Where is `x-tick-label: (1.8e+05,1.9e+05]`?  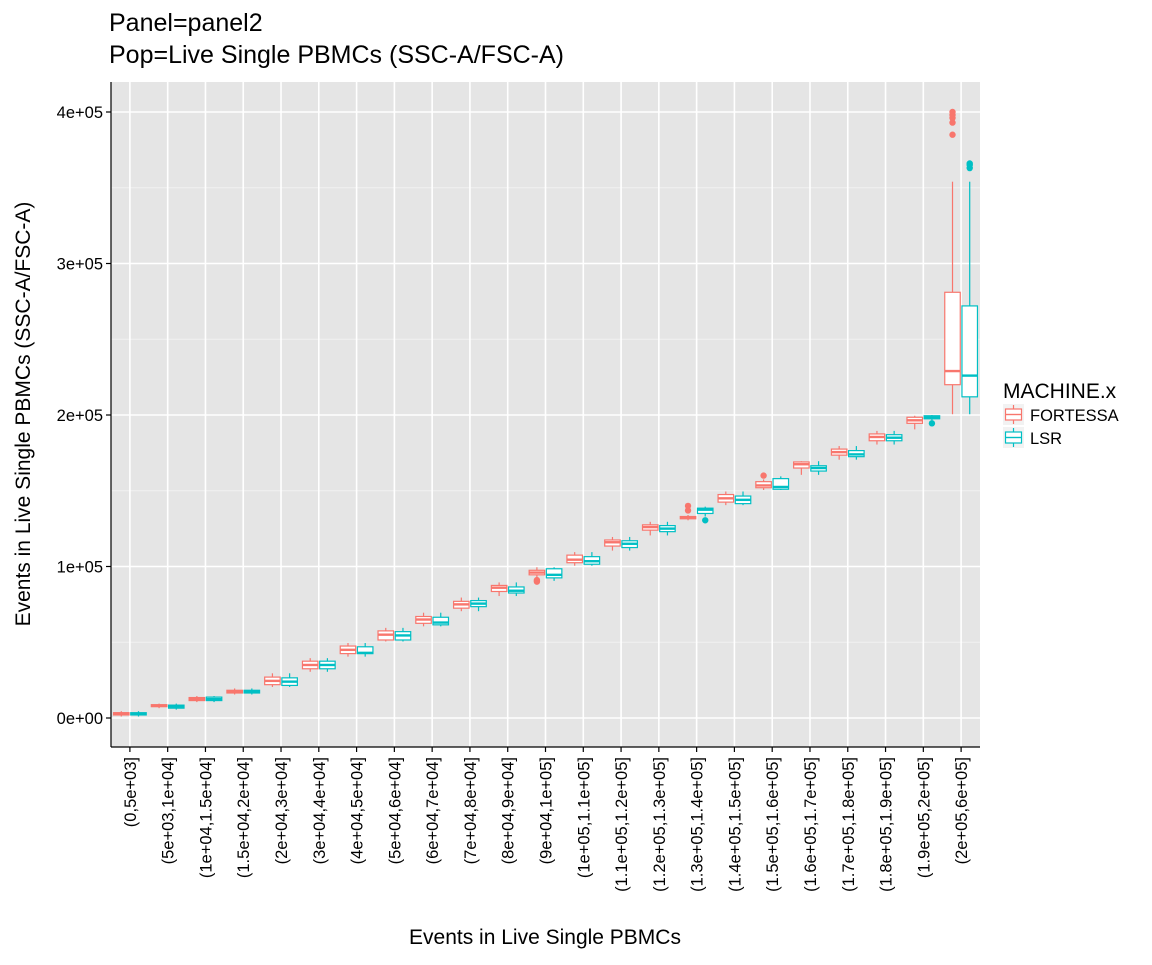 x-tick-label: (1.8e+05,1.9e+05] is located at coordinates (887, 824).